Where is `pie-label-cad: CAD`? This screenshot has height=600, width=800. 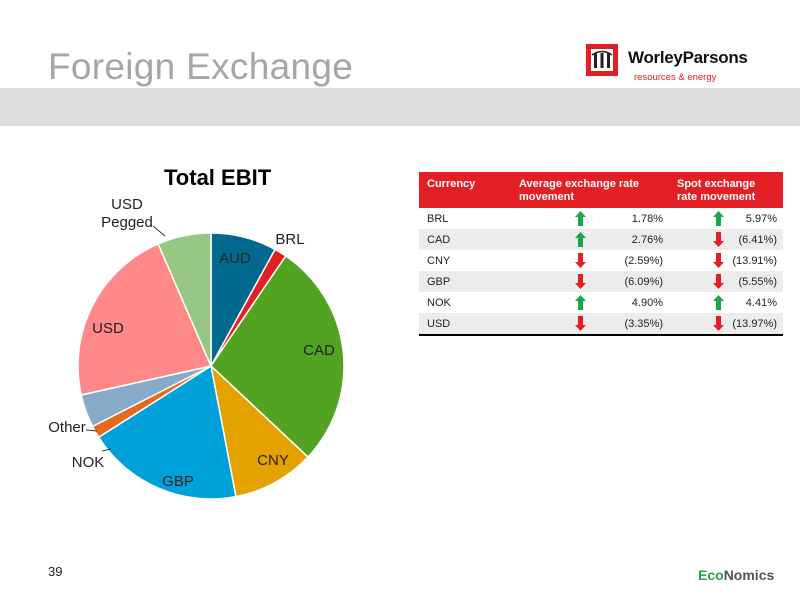 pie-label-cad: CAD is located at coordinates (319, 350).